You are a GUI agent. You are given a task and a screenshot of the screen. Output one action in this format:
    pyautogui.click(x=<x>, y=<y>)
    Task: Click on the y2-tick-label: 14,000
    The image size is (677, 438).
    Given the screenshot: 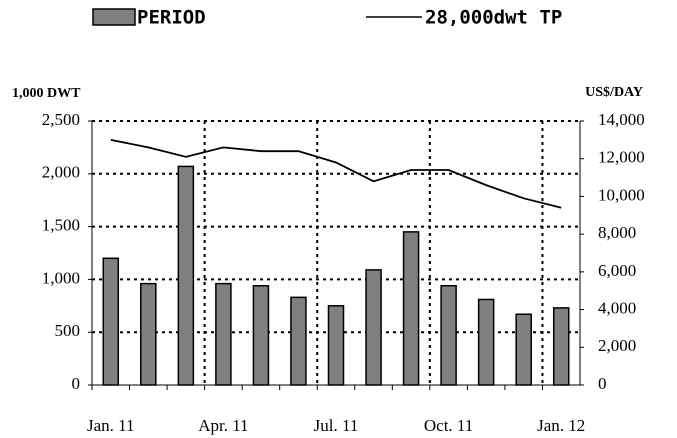 What is the action you would take?
    pyautogui.click(x=621, y=119)
    